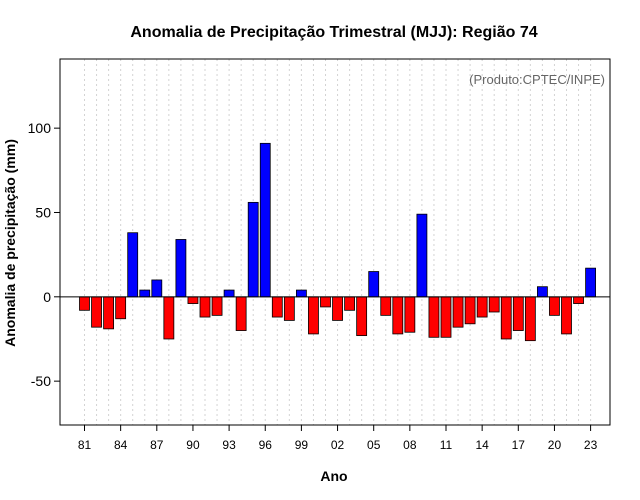 This screenshot has height=500, width=640. I want to click on x-tick-label: 87, so click(157, 445).